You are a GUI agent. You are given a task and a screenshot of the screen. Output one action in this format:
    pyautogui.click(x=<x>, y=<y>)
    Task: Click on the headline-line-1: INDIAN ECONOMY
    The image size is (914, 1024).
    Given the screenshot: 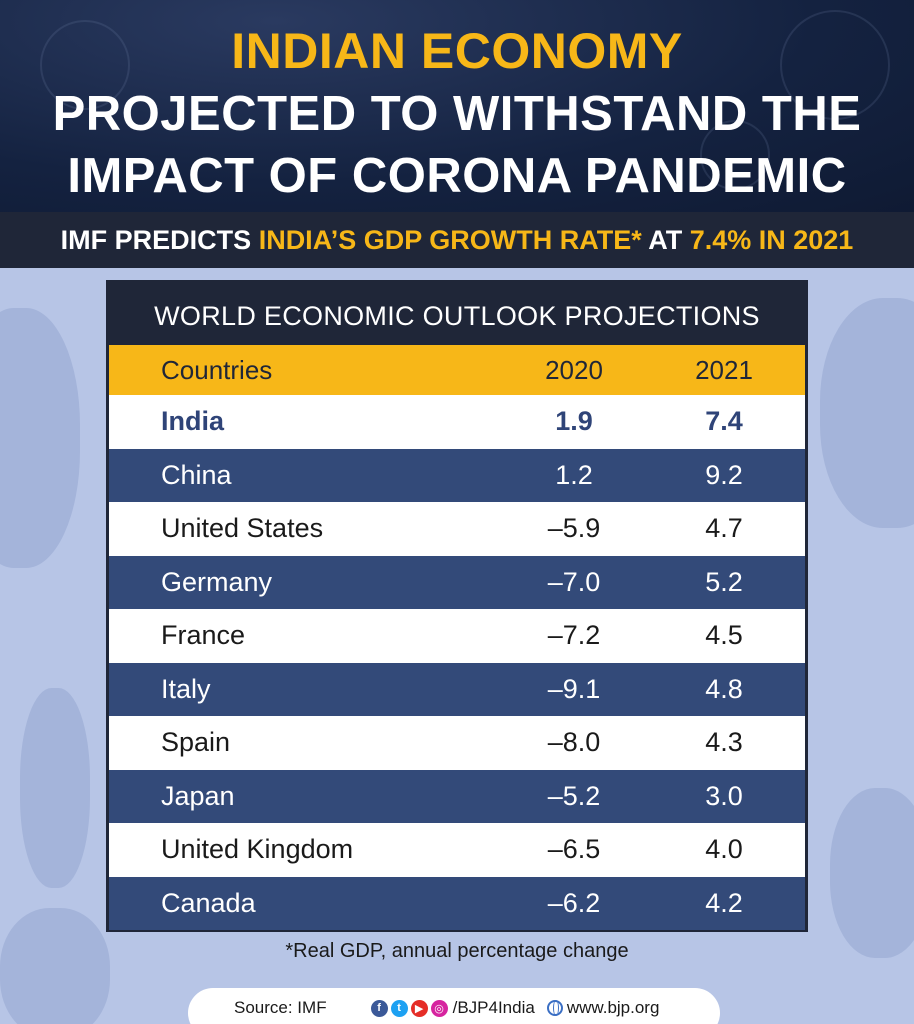 What is the action you would take?
    pyautogui.click(x=457, y=51)
    